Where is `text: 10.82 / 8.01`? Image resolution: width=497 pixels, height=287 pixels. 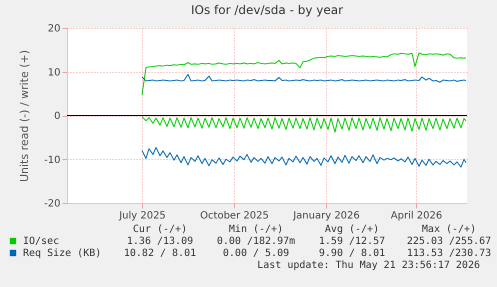 text: 10.82 / 8.01 is located at coordinates (160, 253).